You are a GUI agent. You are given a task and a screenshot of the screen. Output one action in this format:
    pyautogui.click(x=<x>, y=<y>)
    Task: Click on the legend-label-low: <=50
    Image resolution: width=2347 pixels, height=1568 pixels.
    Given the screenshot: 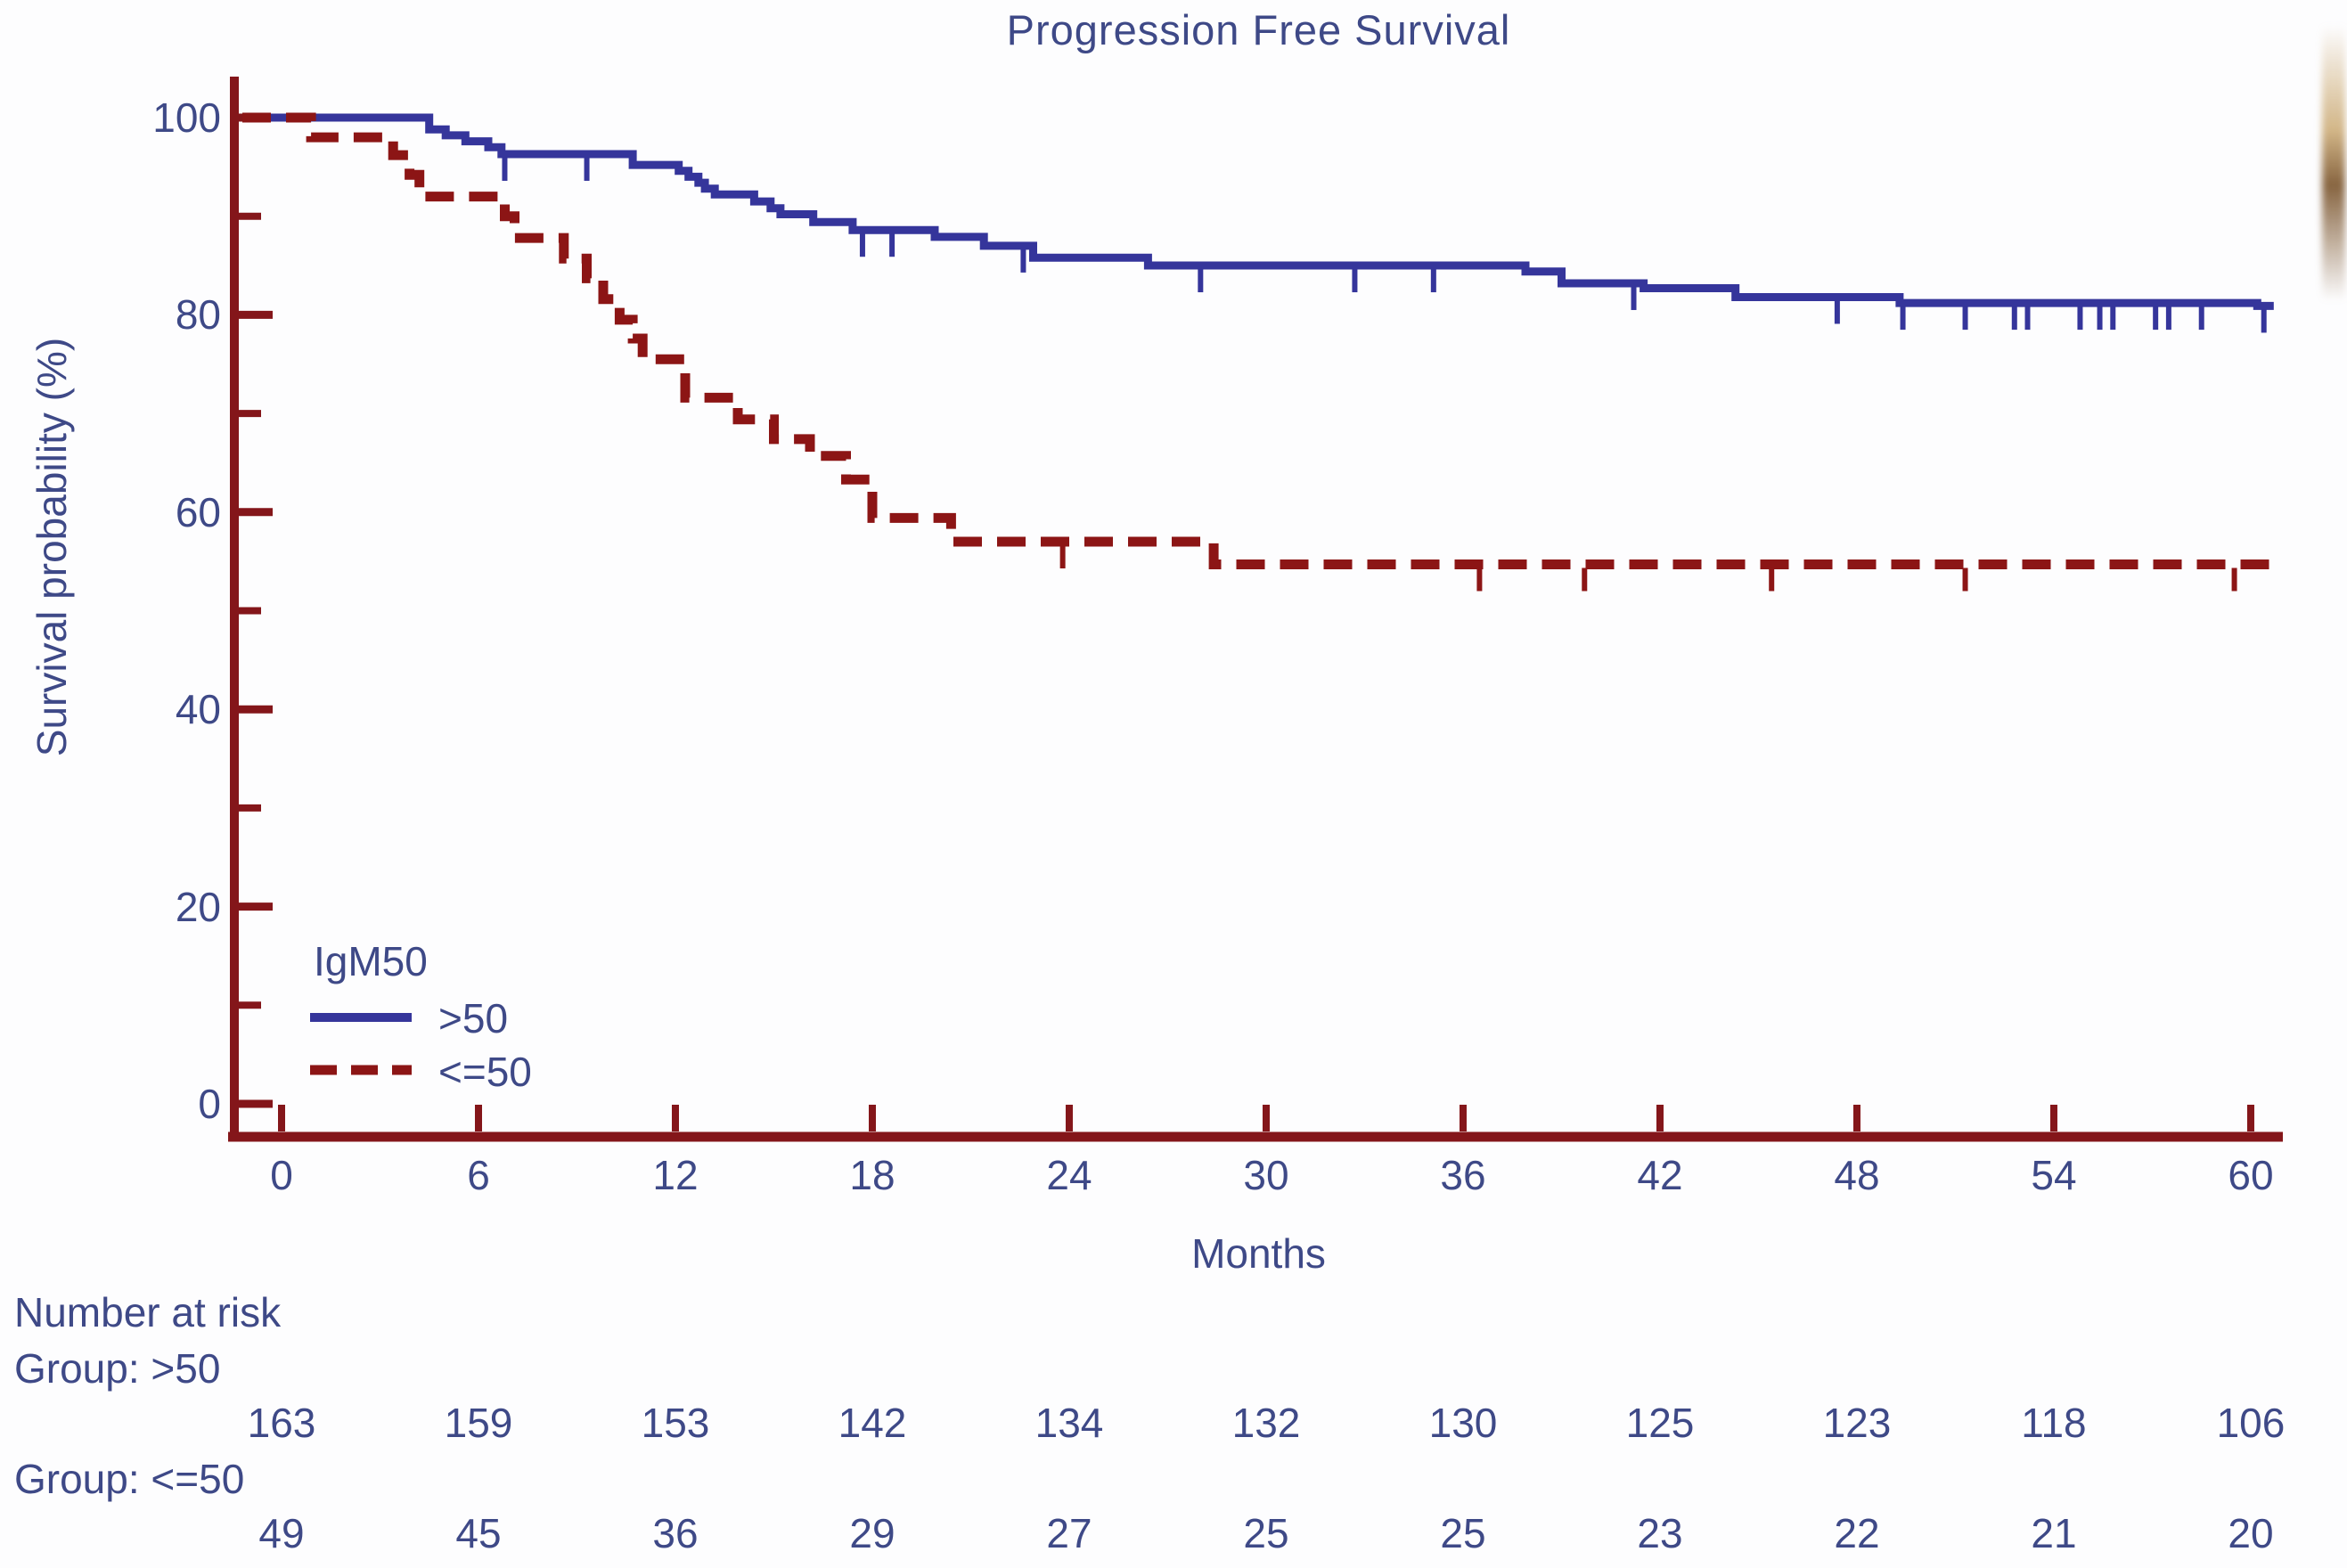 What is the action you would take?
    pyautogui.click(x=485, y=1072)
    